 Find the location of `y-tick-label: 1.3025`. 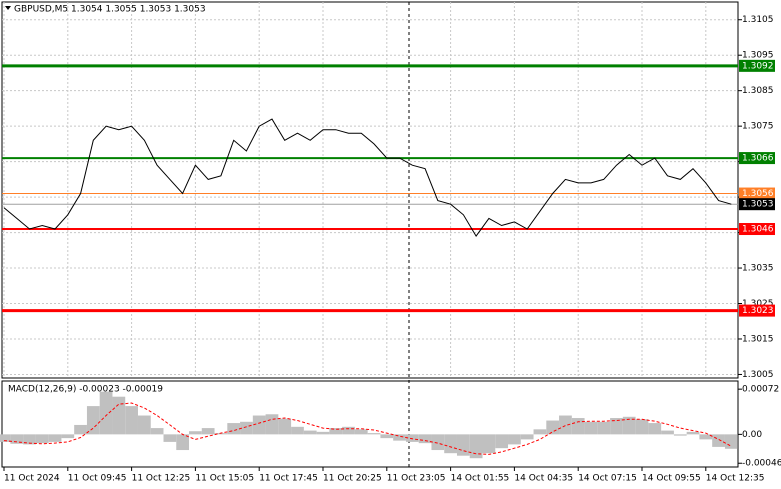

y-tick-label: 1.3025 is located at coordinates (758, 304).